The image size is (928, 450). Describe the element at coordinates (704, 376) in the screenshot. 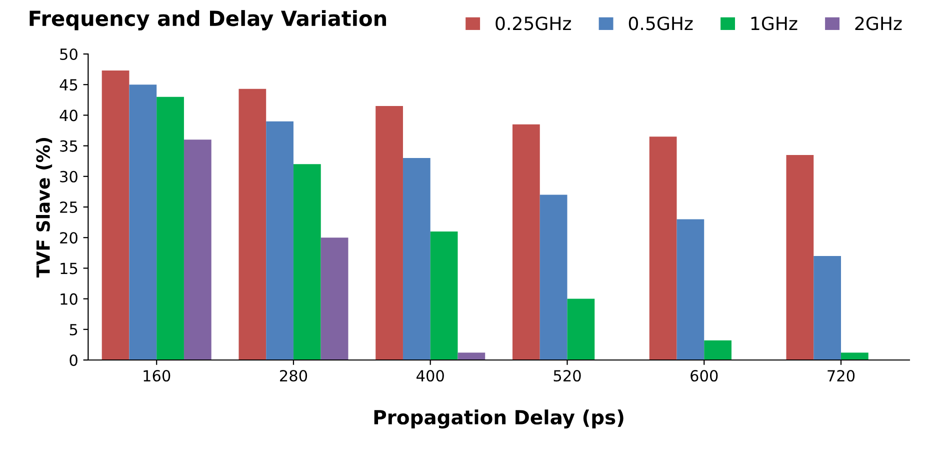

I see `x-tick-label: 600` at that location.